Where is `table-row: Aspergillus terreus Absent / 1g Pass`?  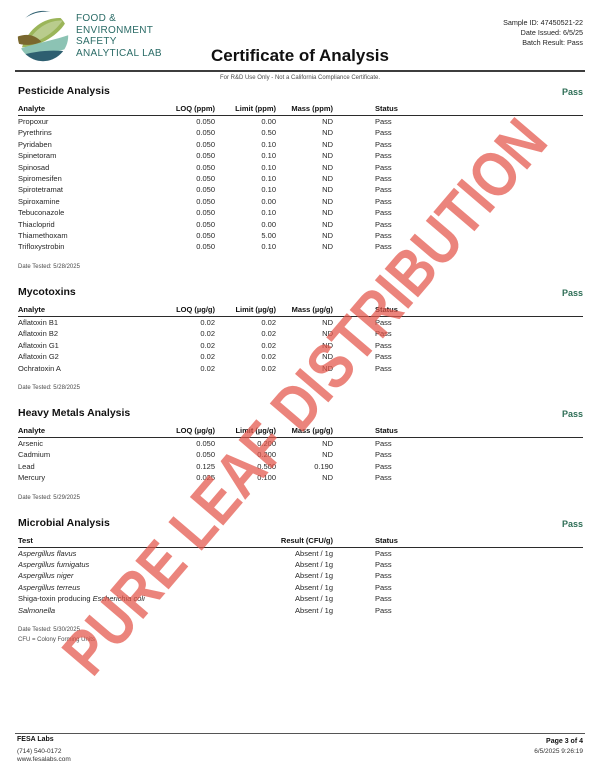
table-row: Aspergillus terreus Absent / 1g Pass is located at coordinates (300, 587).